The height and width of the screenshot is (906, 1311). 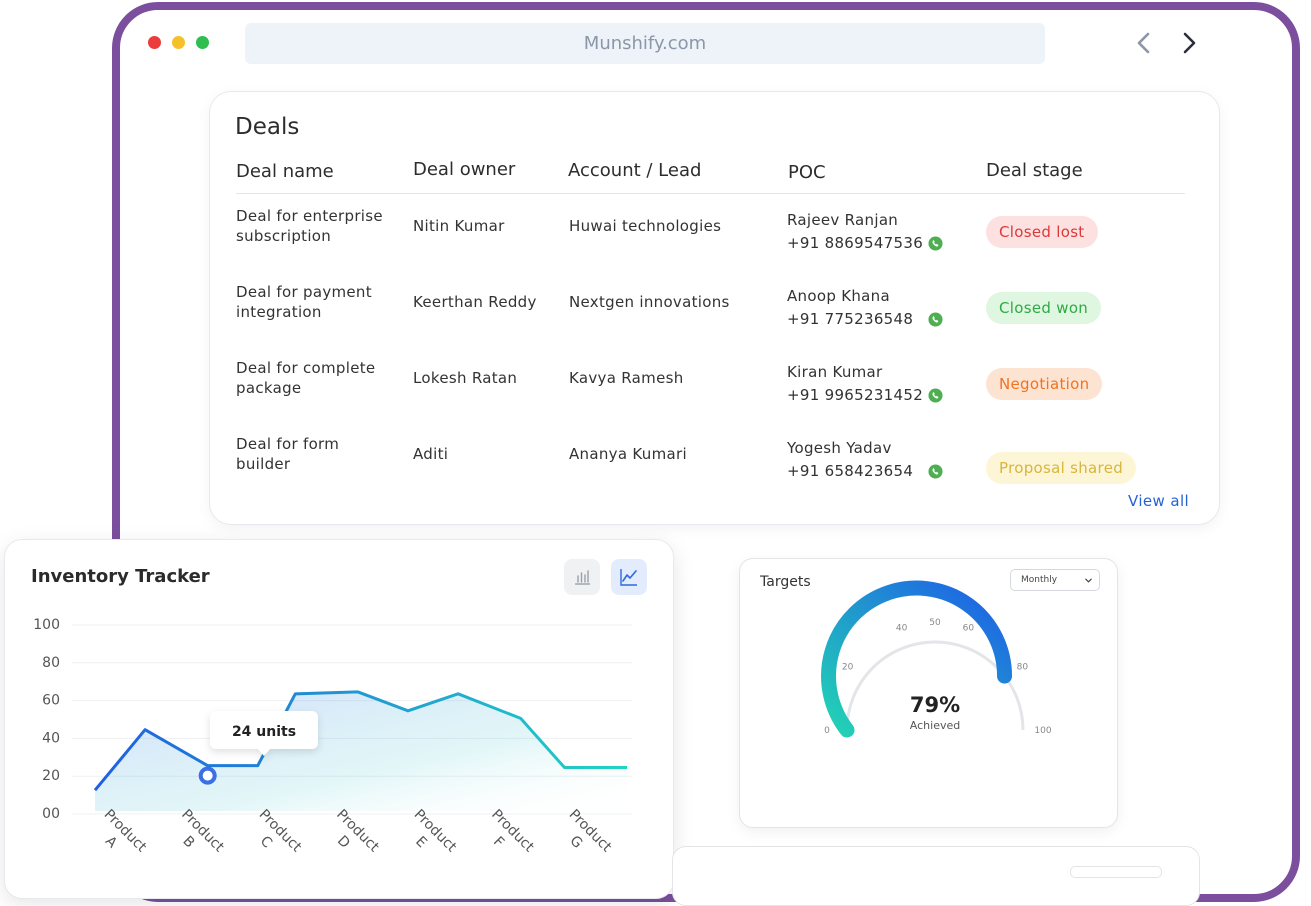 I want to click on tooltip-text: 24 units, so click(x=264, y=732).